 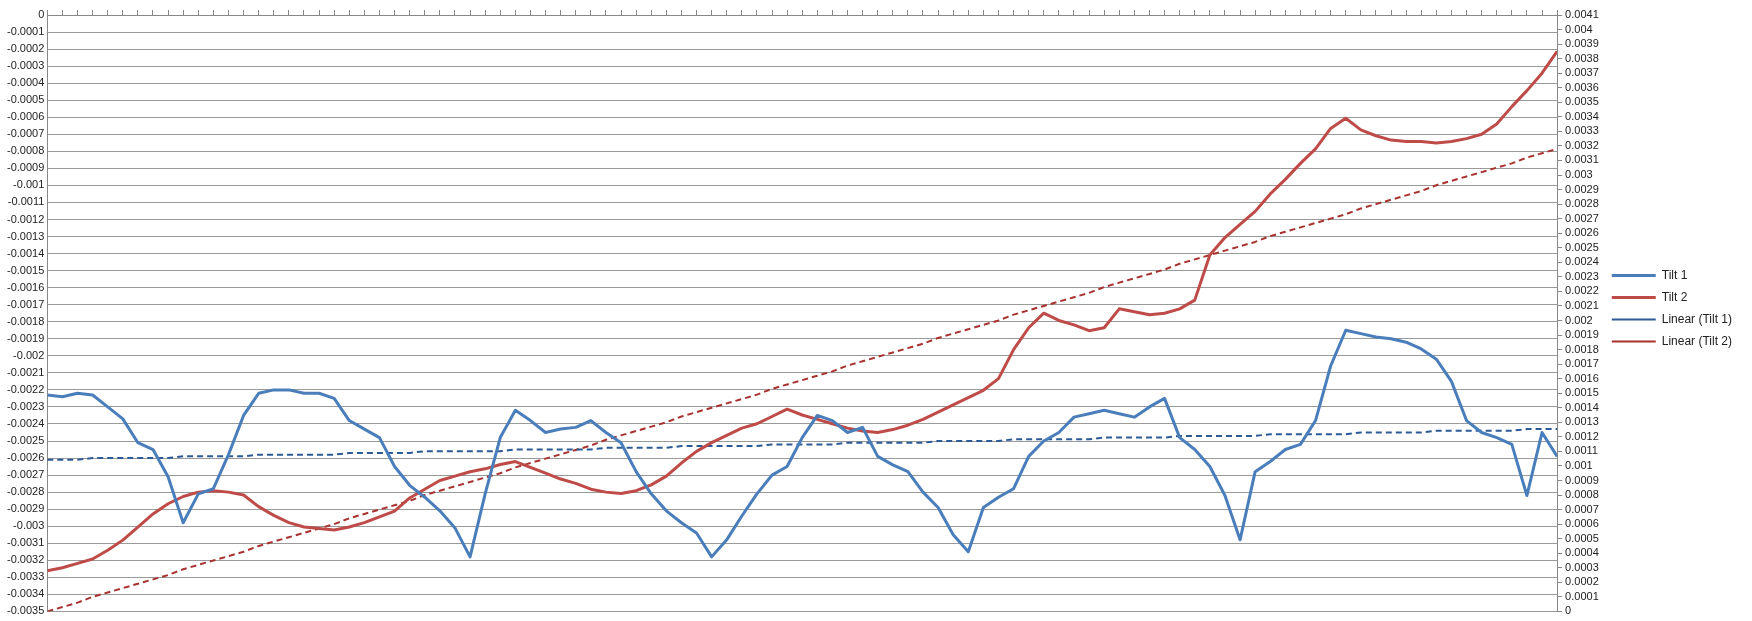 What do you see at coordinates (1582, 494) in the screenshot?
I see `y2-tick-label: 0.0008` at bounding box center [1582, 494].